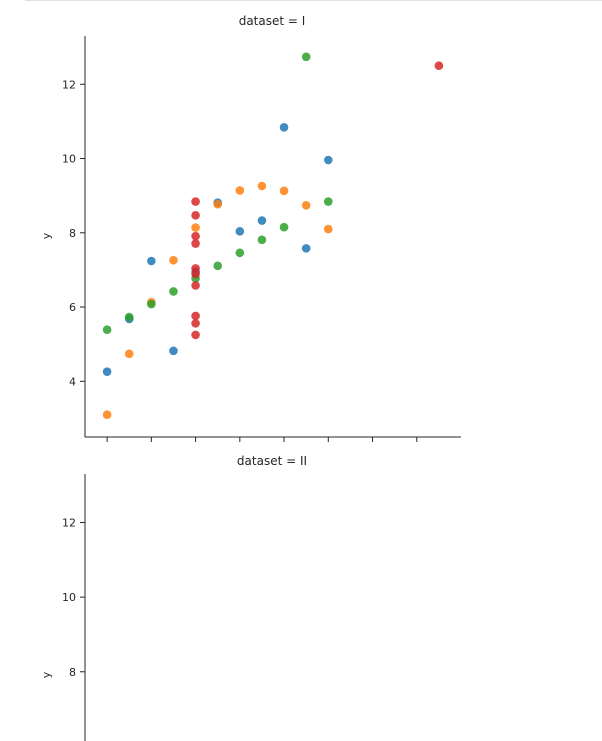  I want to click on y-ticks: 4 6 8 10 12, so click(73, 233).